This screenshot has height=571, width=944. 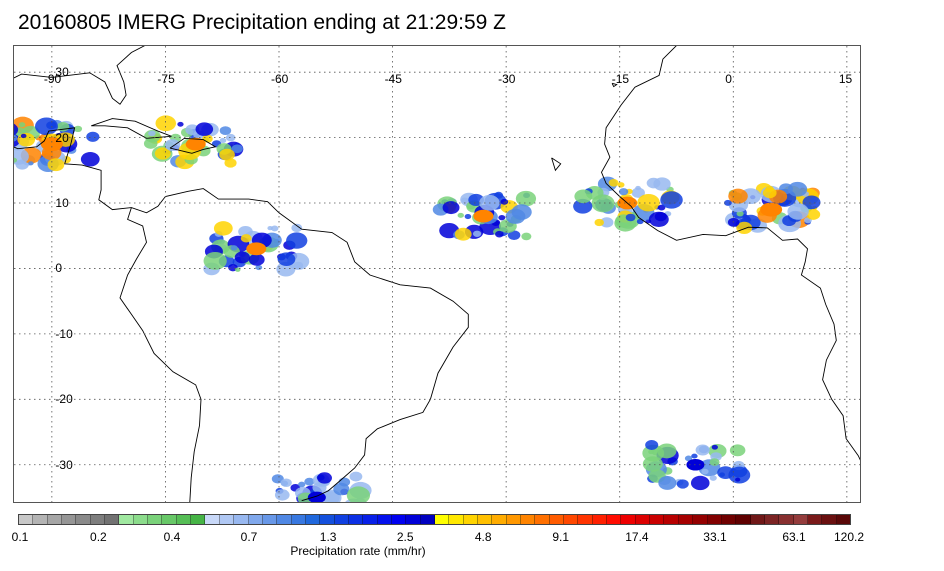 I want to click on coastline-south-america-west, so click(x=160, y=354).